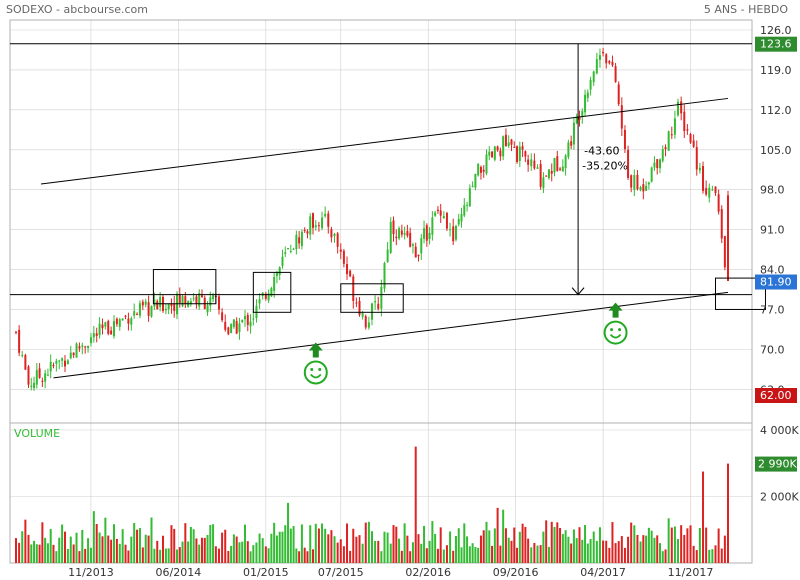 The width and height of the screenshot is (800, 580). I want to click on price-tick-label: 119.0, so click(776, 70).